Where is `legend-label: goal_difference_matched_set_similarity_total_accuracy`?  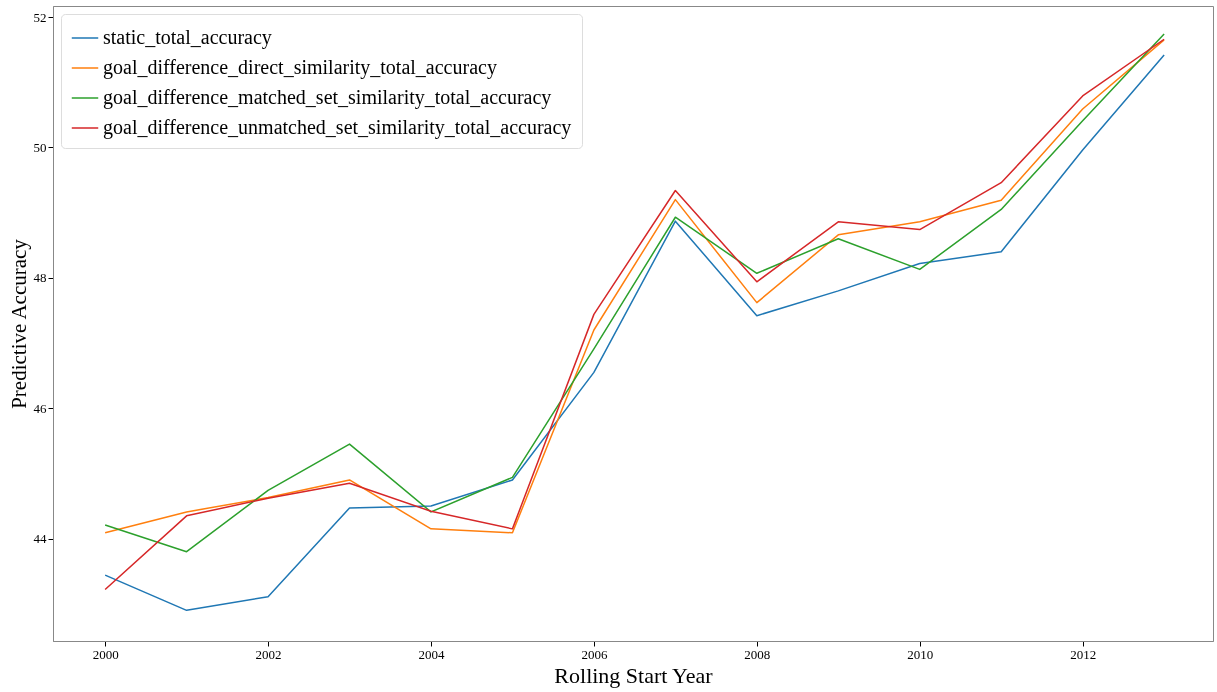 legend-label: goal_difference_matched_set_similarity_total_accuracy is located at coordinates (327, 97).